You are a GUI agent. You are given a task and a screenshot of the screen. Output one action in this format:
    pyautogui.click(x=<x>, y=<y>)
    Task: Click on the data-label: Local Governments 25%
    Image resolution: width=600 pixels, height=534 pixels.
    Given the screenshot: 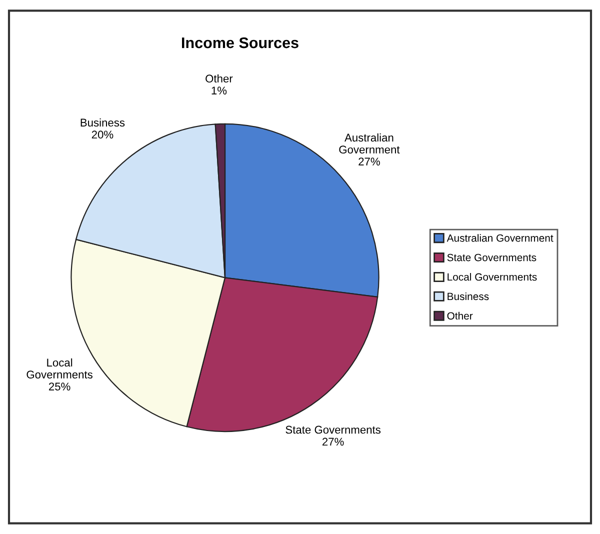 What is the action you would take?
    pyautogui.click(x=59, y=374)
    